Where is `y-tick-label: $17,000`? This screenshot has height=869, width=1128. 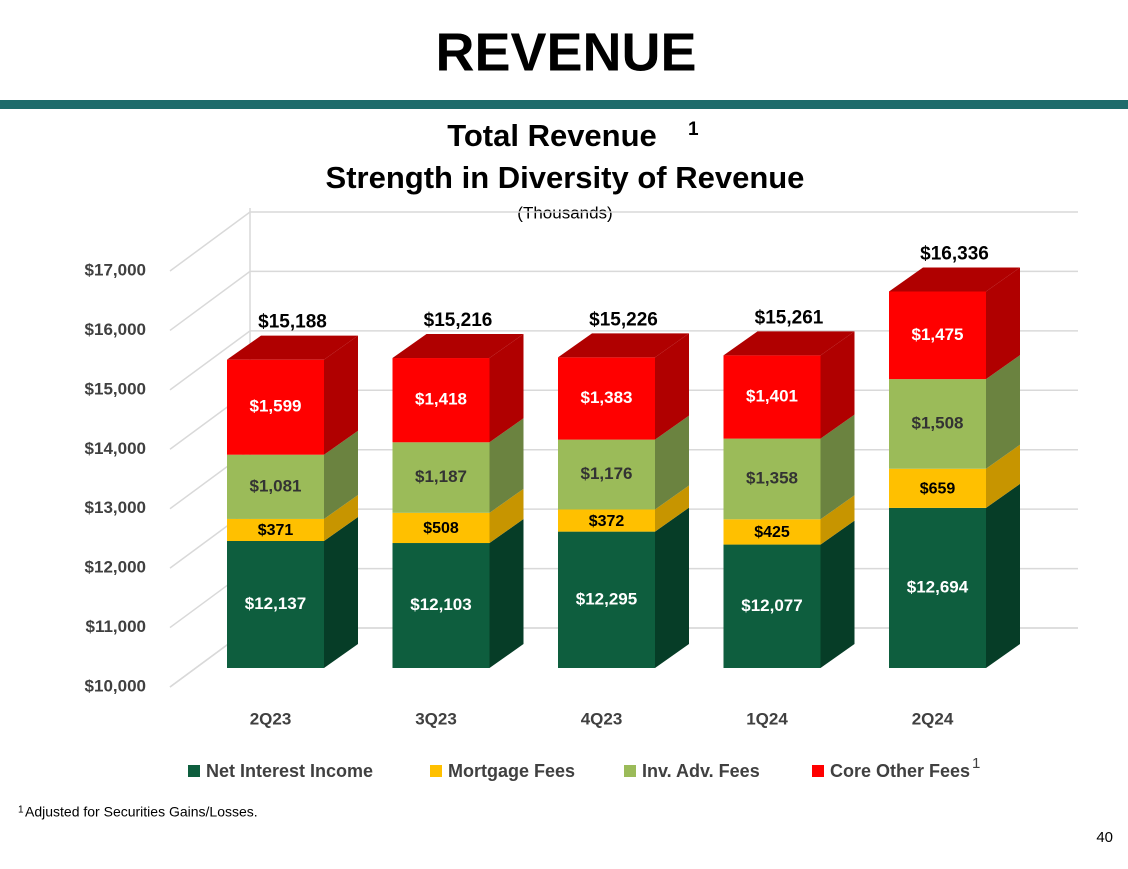
y-tick-label: $17,000 is located at coordinates (115, 269).